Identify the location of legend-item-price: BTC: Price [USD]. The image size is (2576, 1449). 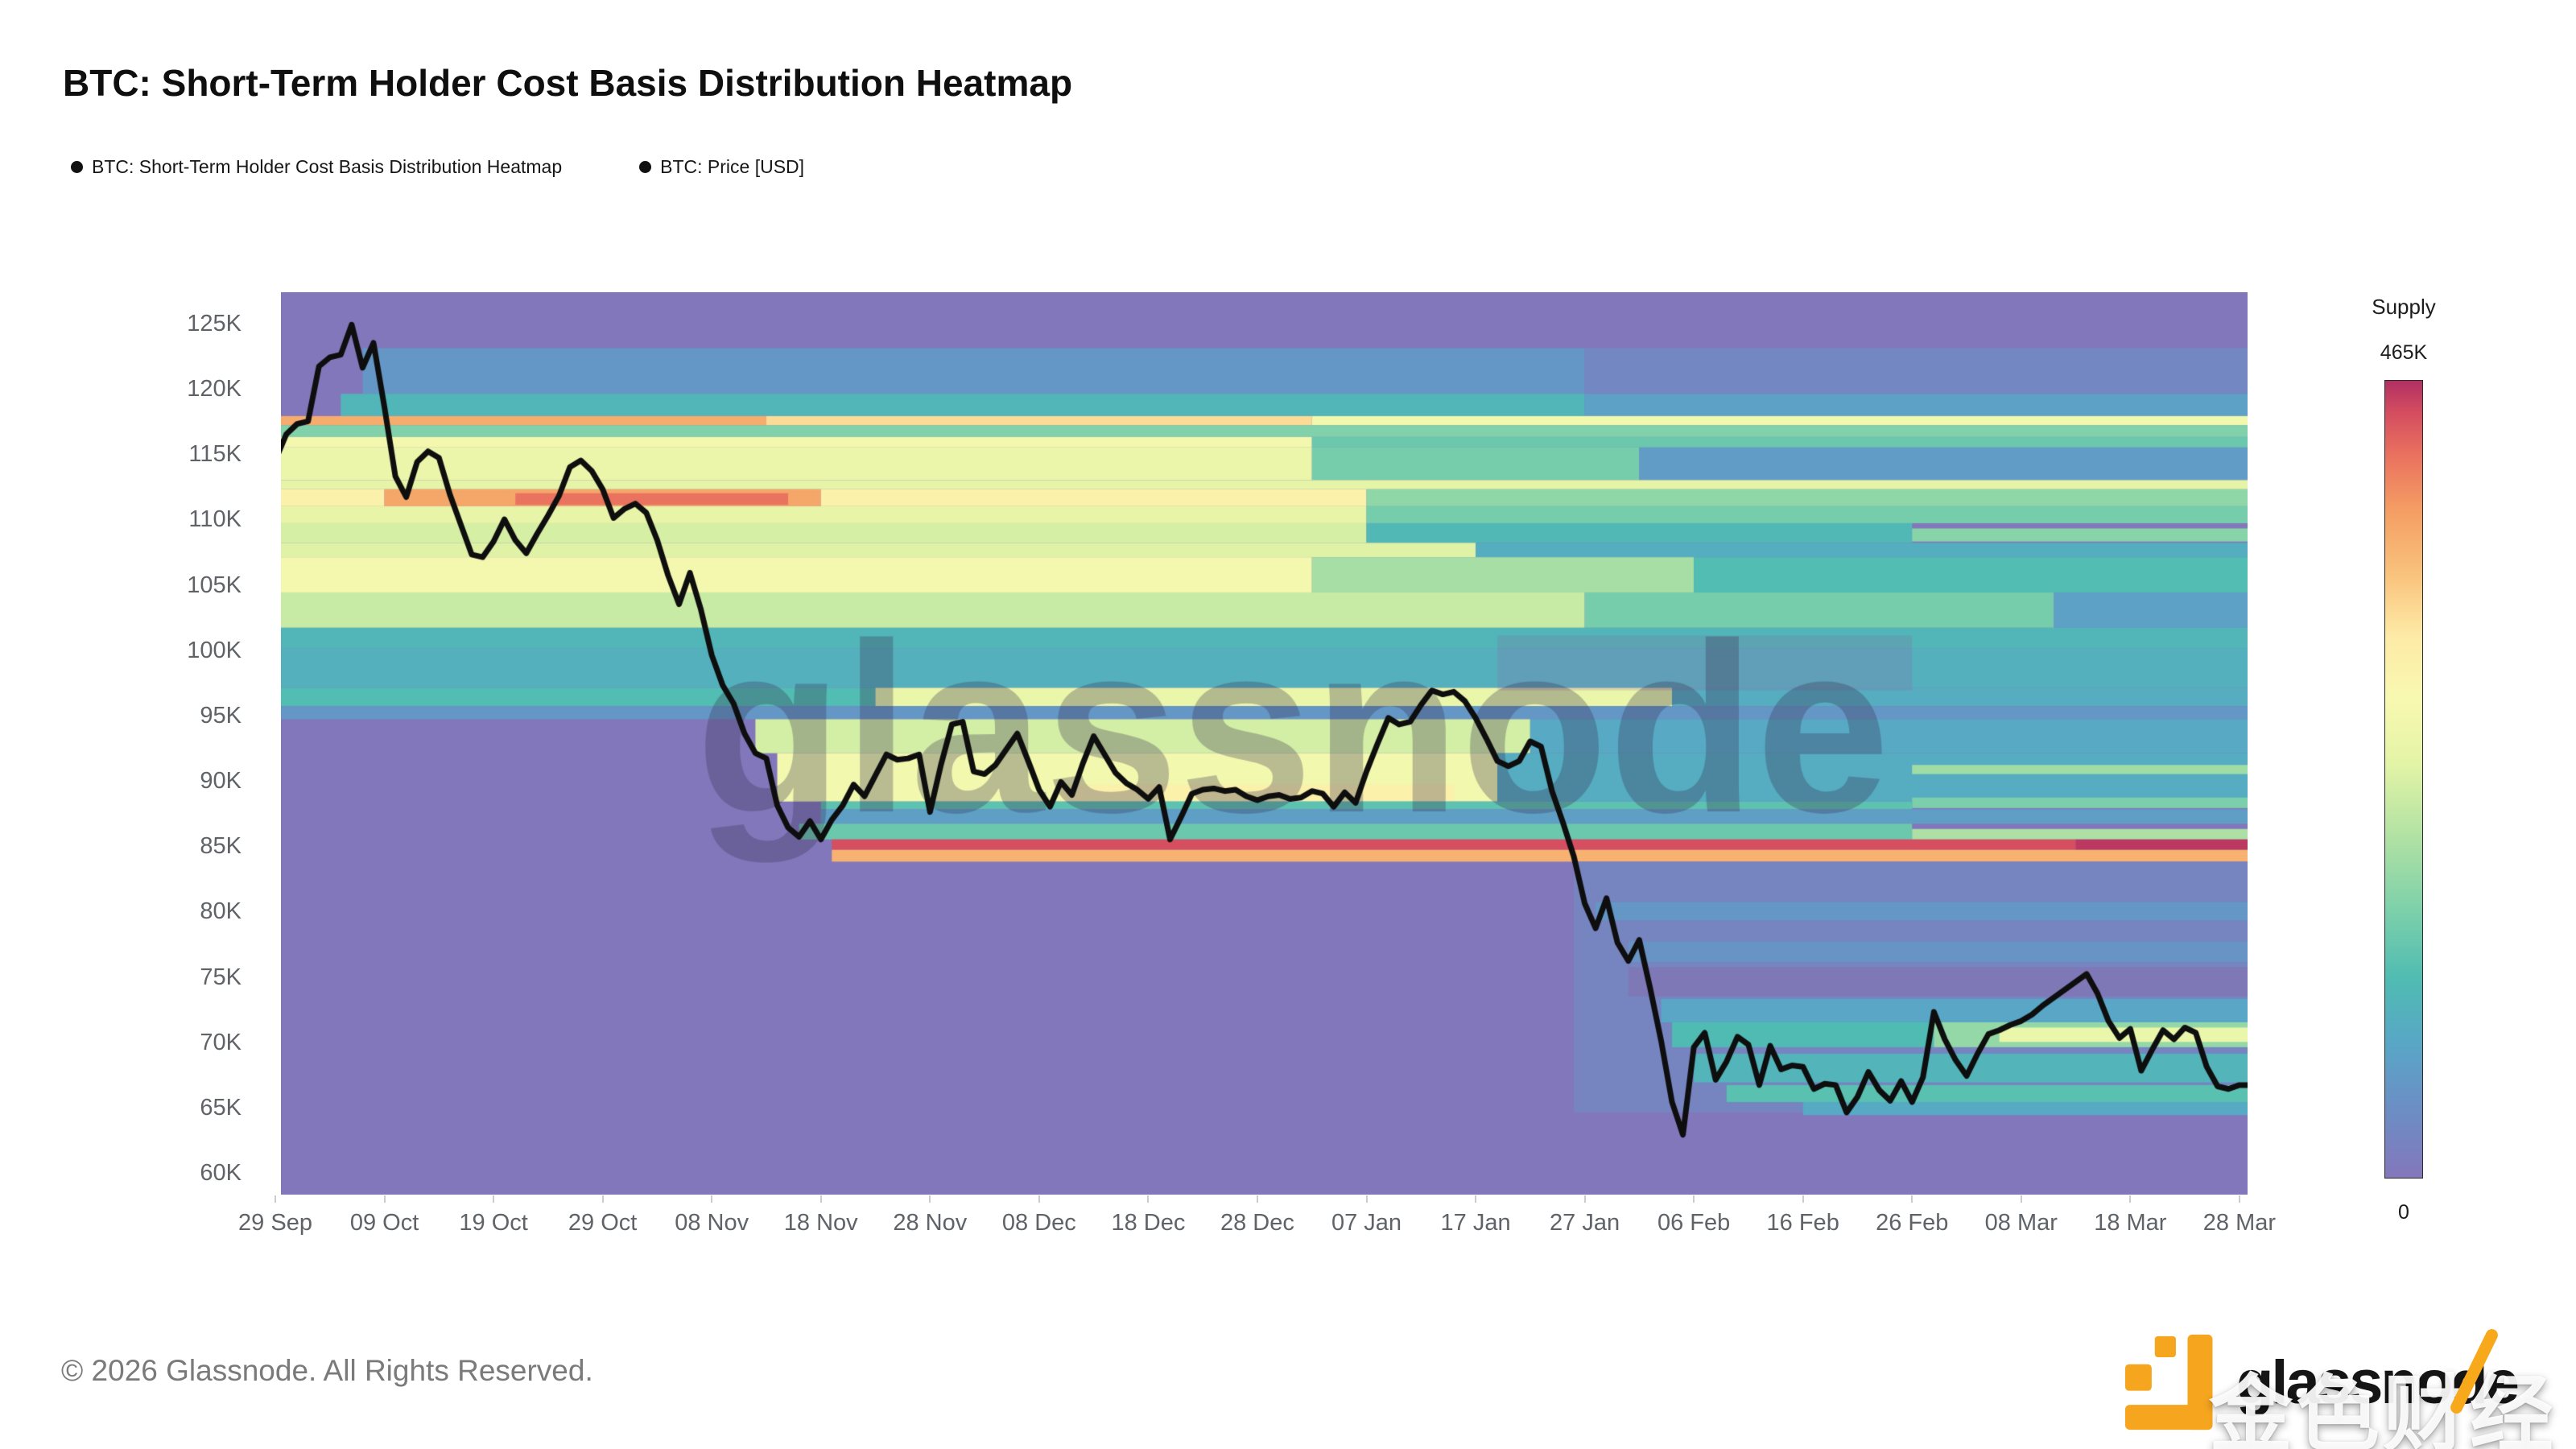
(721, 167).